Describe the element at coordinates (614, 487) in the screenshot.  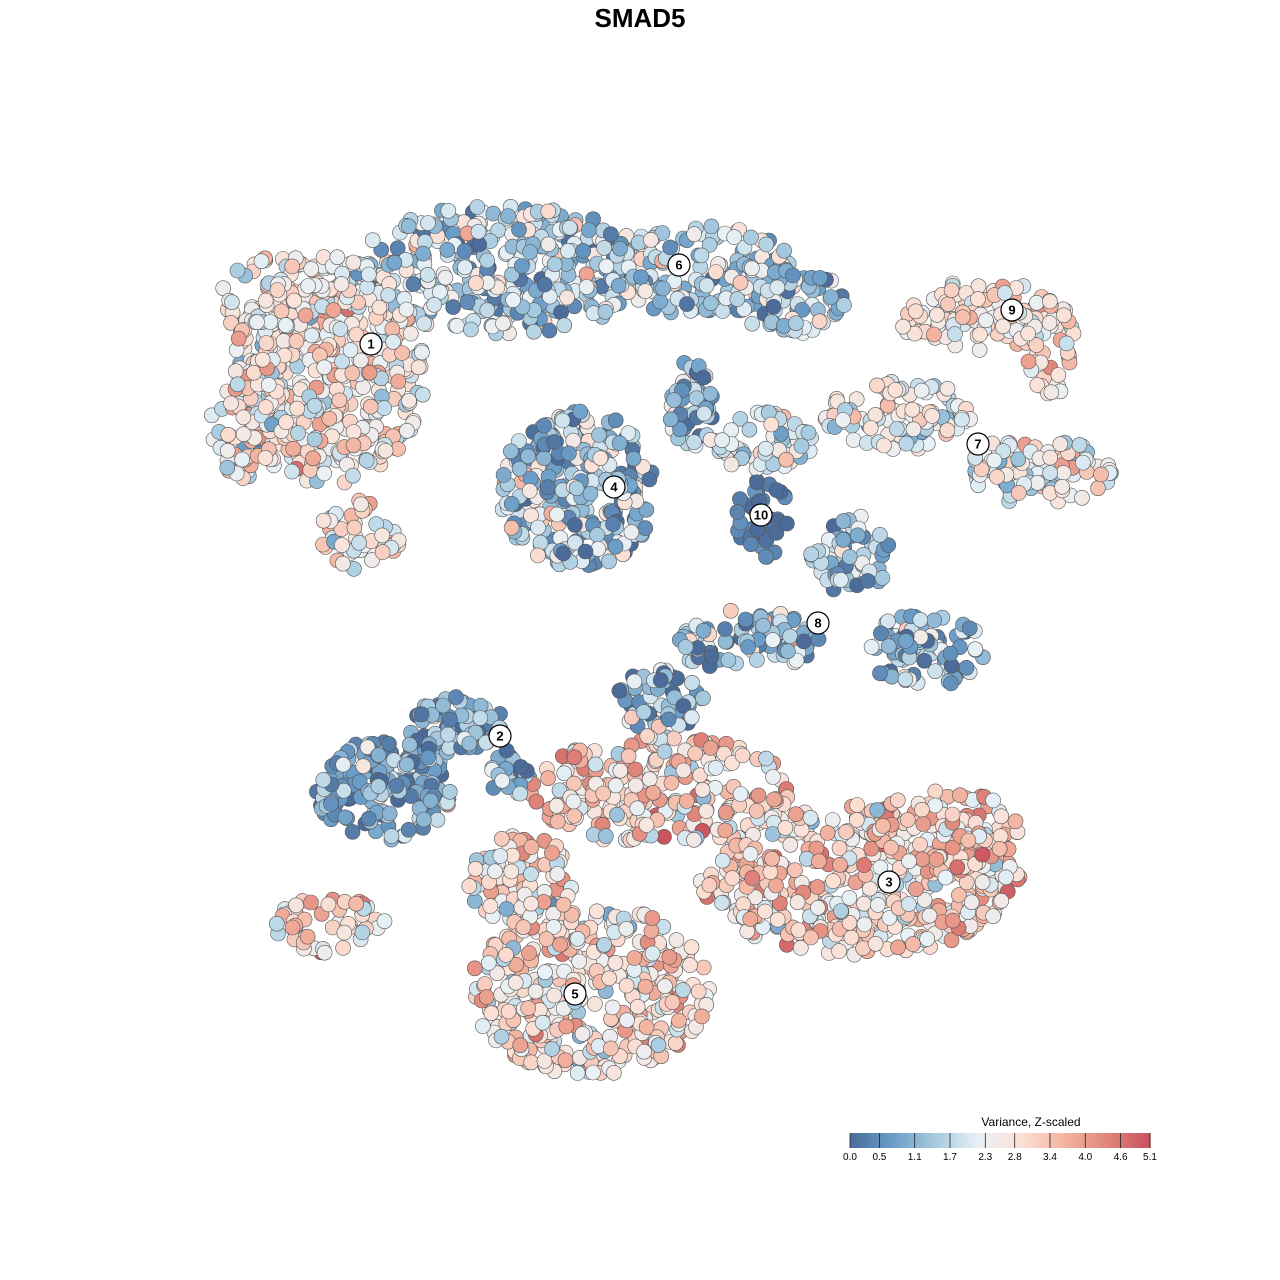
I see `cluster-label-badge` at that location.